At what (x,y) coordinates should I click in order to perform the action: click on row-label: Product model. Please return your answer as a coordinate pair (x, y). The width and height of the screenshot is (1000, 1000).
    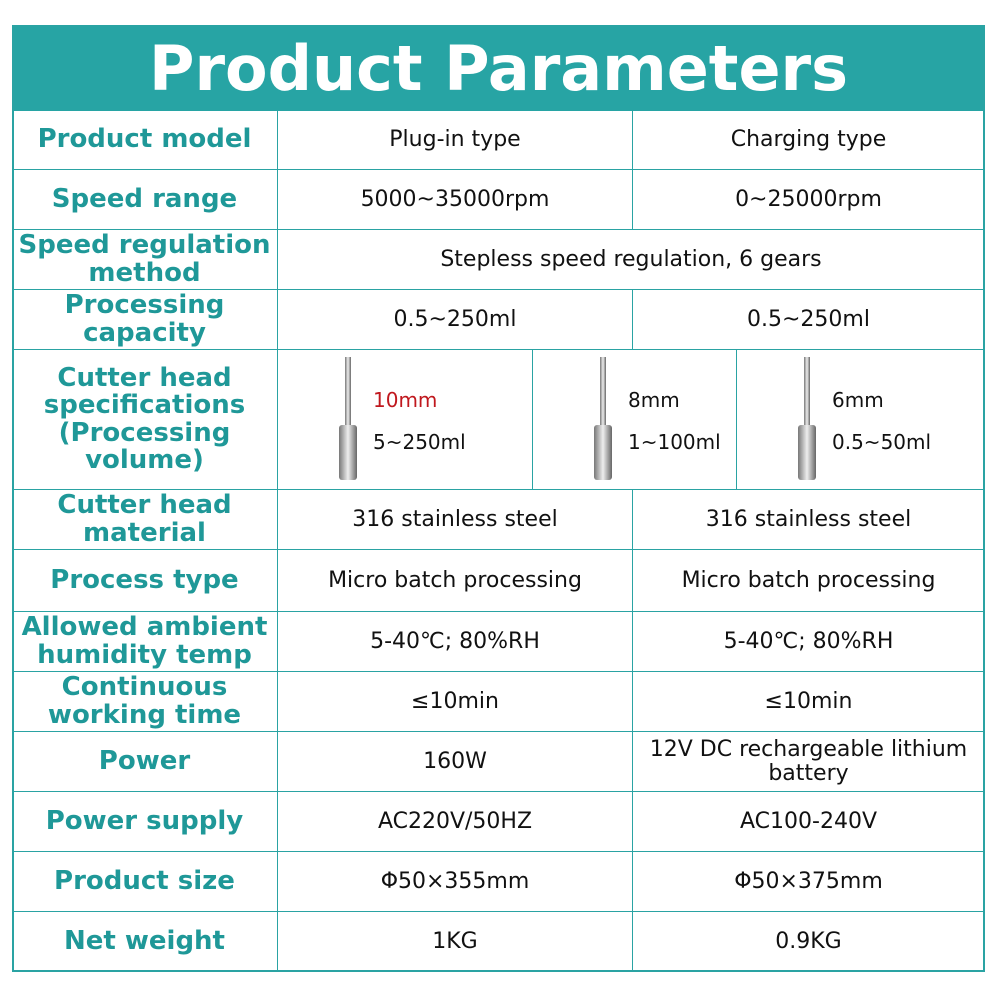
    Looking at the image, I should click on (145, 140).